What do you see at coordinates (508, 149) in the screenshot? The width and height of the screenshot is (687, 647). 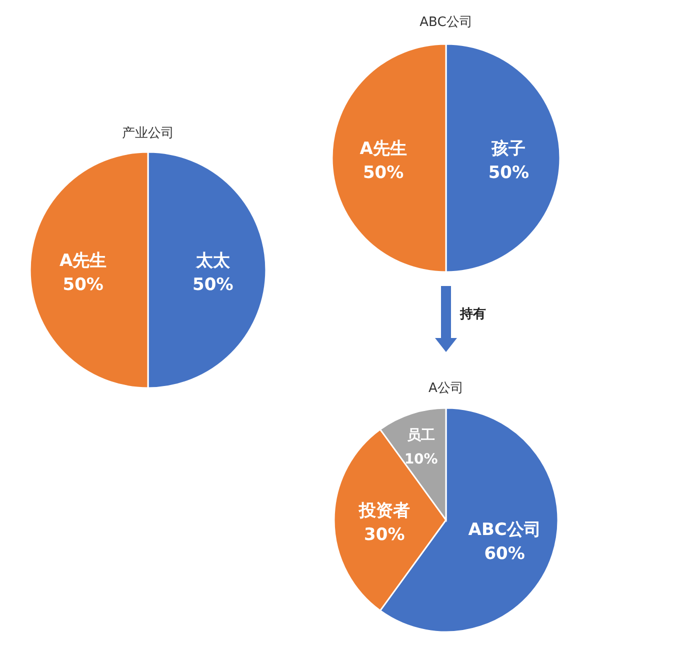 I see `slice-label: 孩子` at bounding box center [508, 149].